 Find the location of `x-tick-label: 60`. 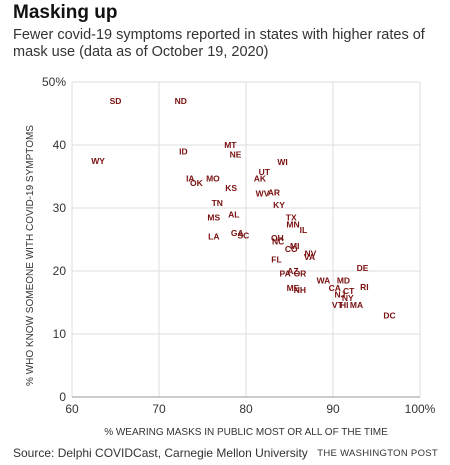

x-tick-label: 60 is located at coordinates (72, 409).